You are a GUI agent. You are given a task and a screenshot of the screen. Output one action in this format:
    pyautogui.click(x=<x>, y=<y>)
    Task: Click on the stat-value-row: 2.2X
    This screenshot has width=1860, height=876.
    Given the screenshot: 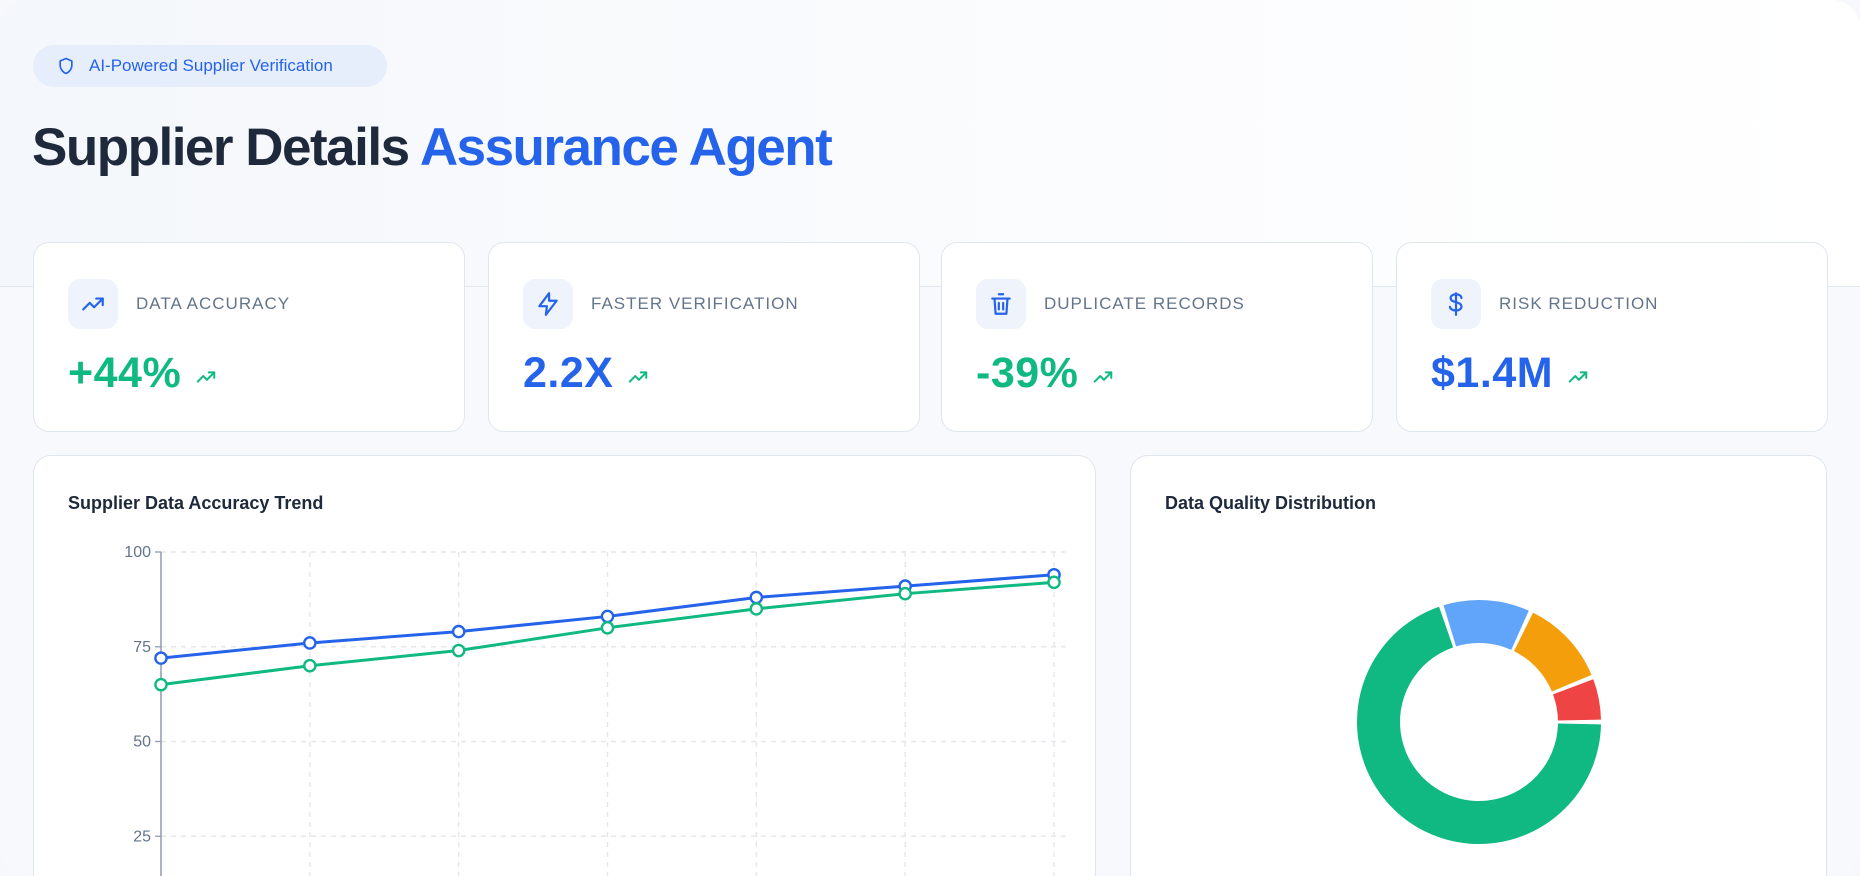 What is the action you would take?
    pyautogui.click(x=586, y=373)
    